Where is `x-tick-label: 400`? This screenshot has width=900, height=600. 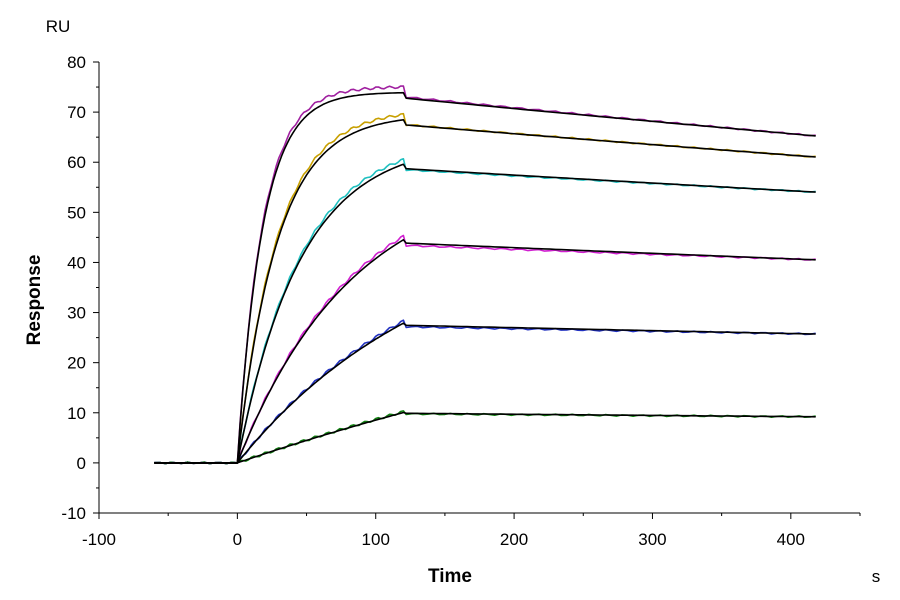
x-tick-label: 400 is located at coordinates (791, 539).